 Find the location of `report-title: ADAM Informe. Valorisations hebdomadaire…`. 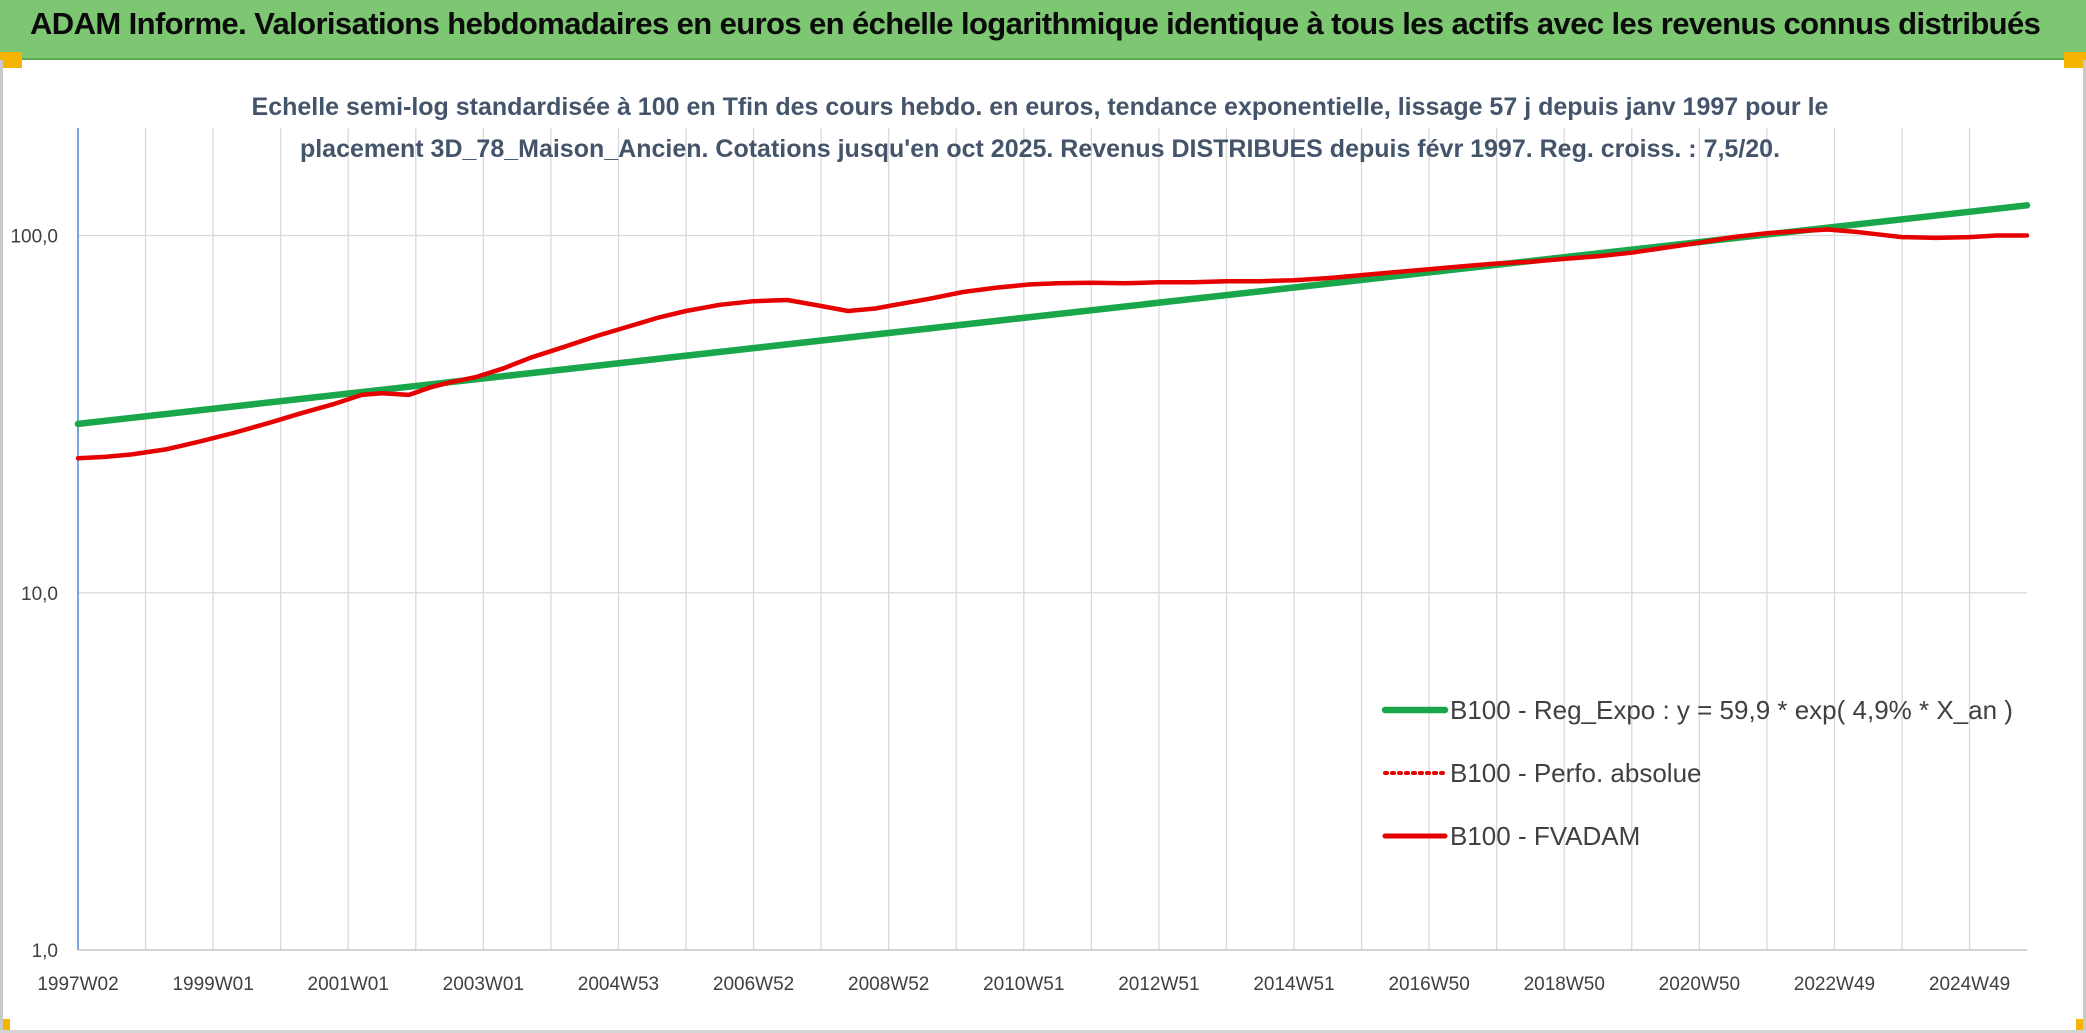

report-title: ADAM Informe. Valorisations hebdomadaire… is located at coordinates (1035, 23).